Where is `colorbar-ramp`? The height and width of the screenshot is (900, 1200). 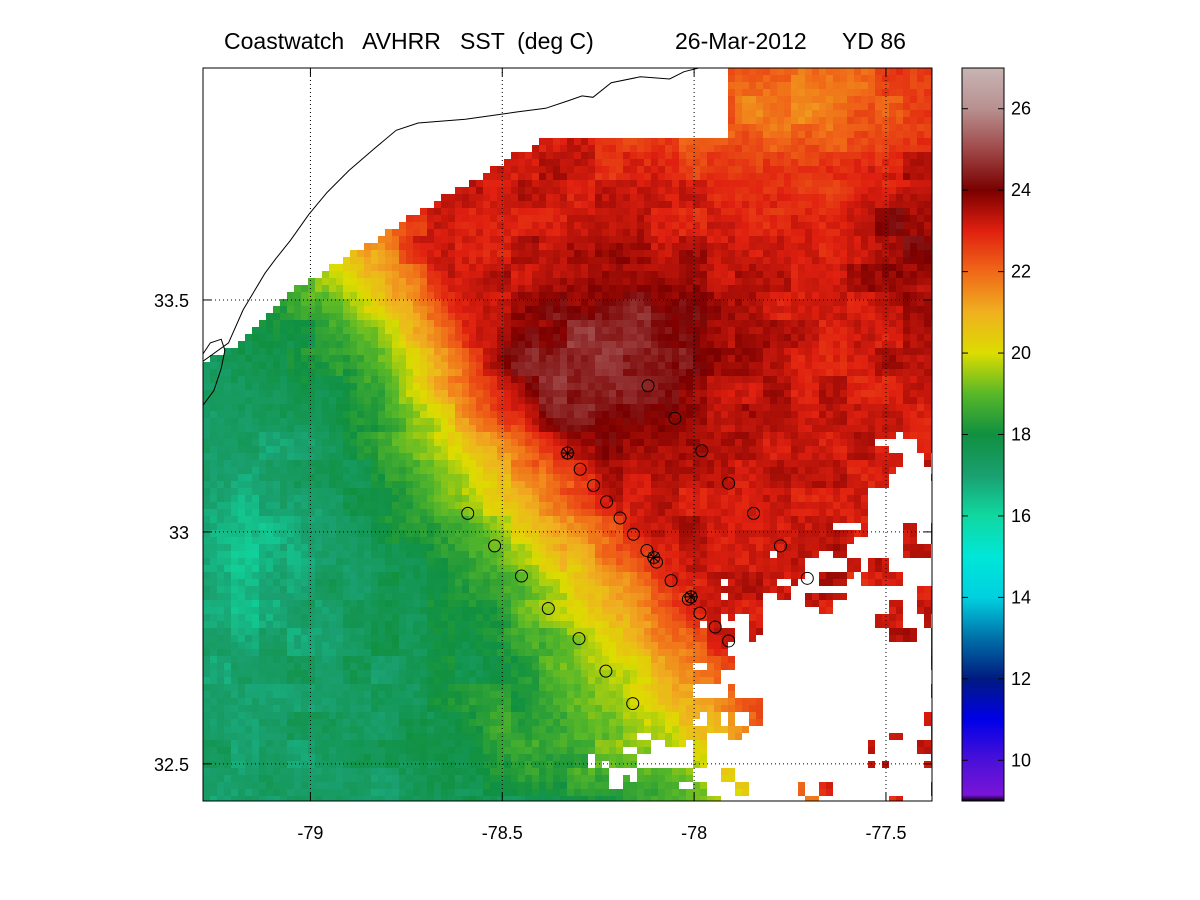 colorbar-ramp is located at coordinates (983, 434).